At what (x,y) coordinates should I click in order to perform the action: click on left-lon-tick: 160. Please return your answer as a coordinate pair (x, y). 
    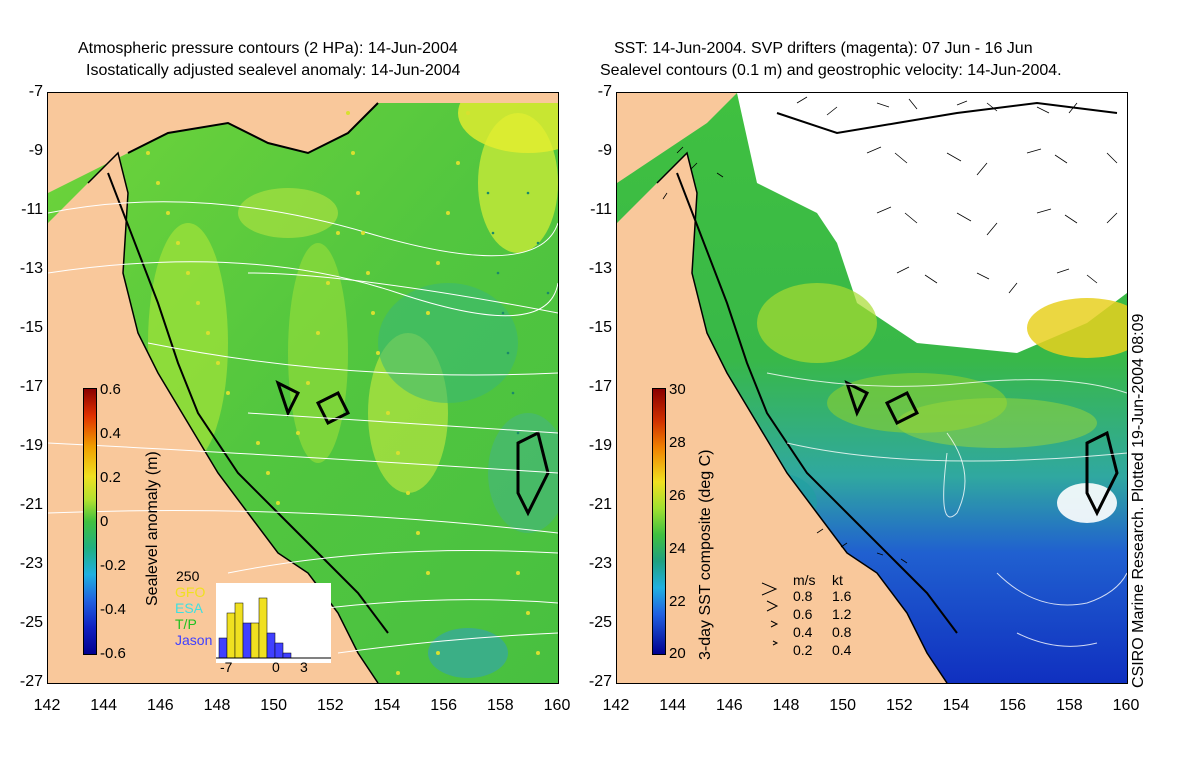
    Looking at the image, I should click on (557, 705).